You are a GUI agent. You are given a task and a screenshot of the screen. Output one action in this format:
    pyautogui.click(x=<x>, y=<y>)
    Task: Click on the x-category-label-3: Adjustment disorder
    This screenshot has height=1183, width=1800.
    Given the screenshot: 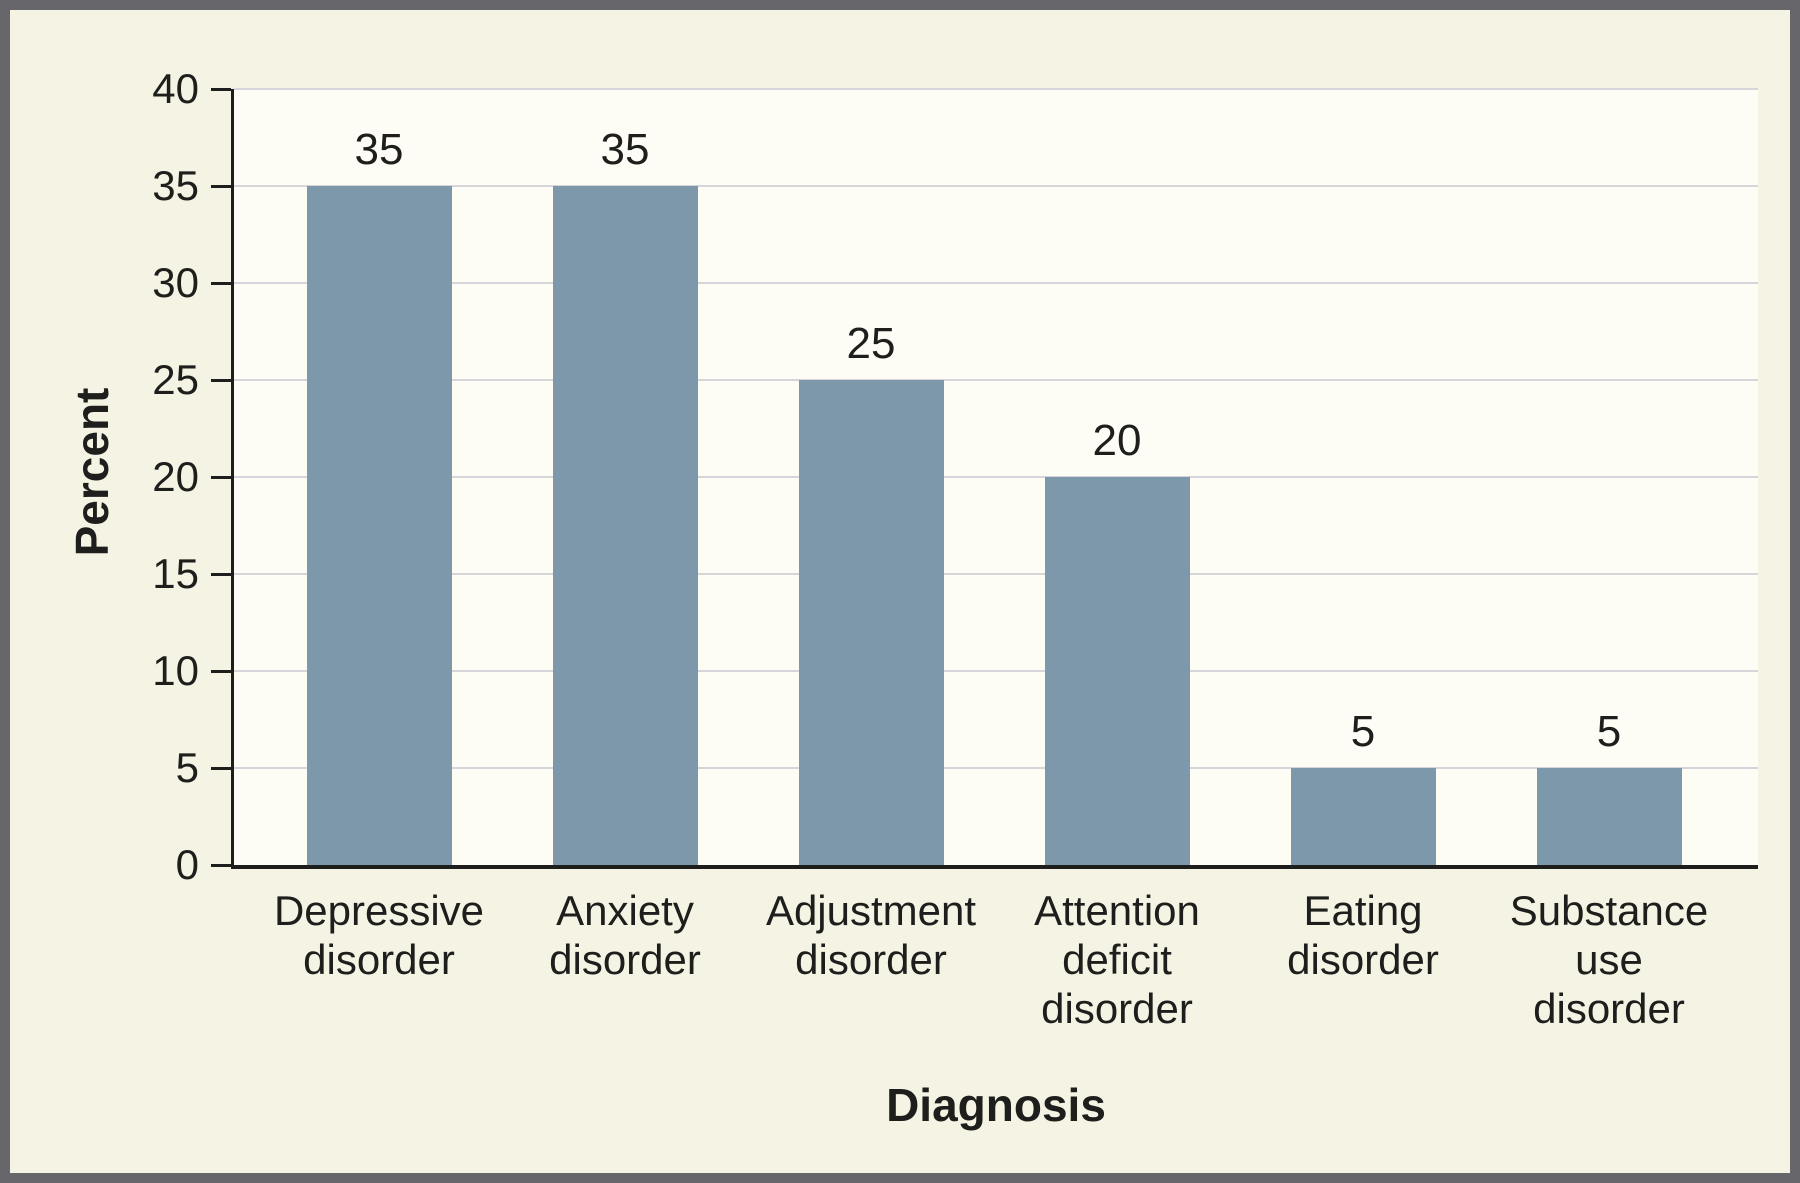 What is the action you would take?
    pyautogui.click(x=871, y=935)
    